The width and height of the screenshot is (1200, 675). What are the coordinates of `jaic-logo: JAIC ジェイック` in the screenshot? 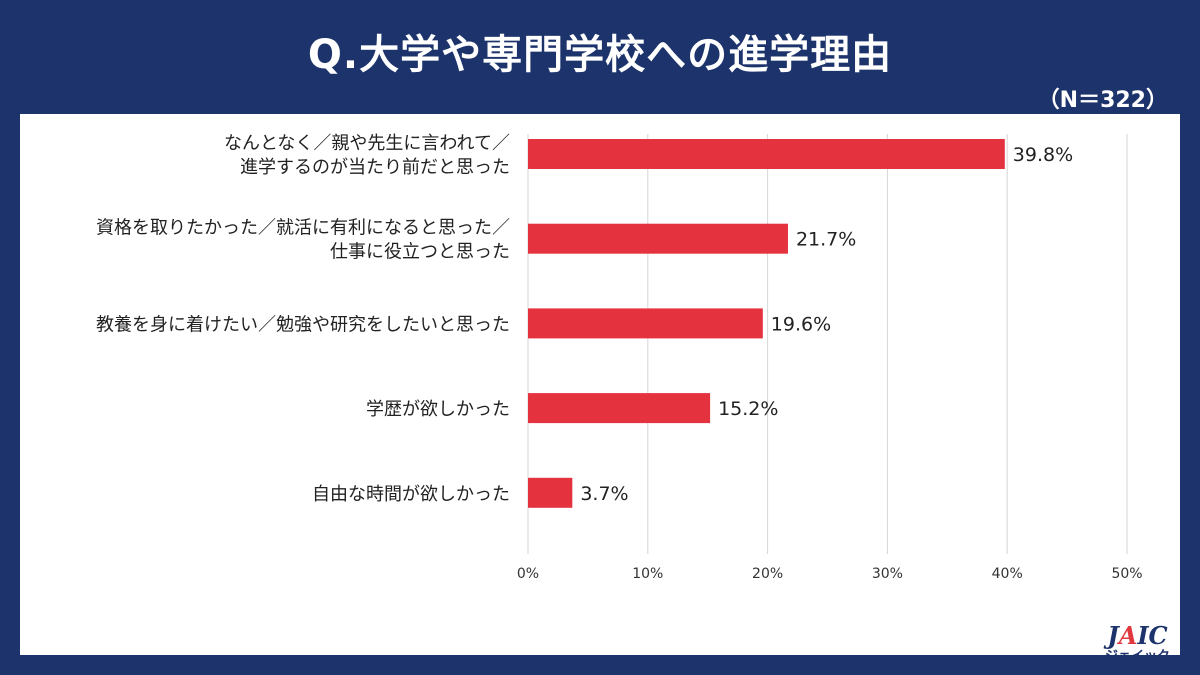 It's located at (1137, 644).